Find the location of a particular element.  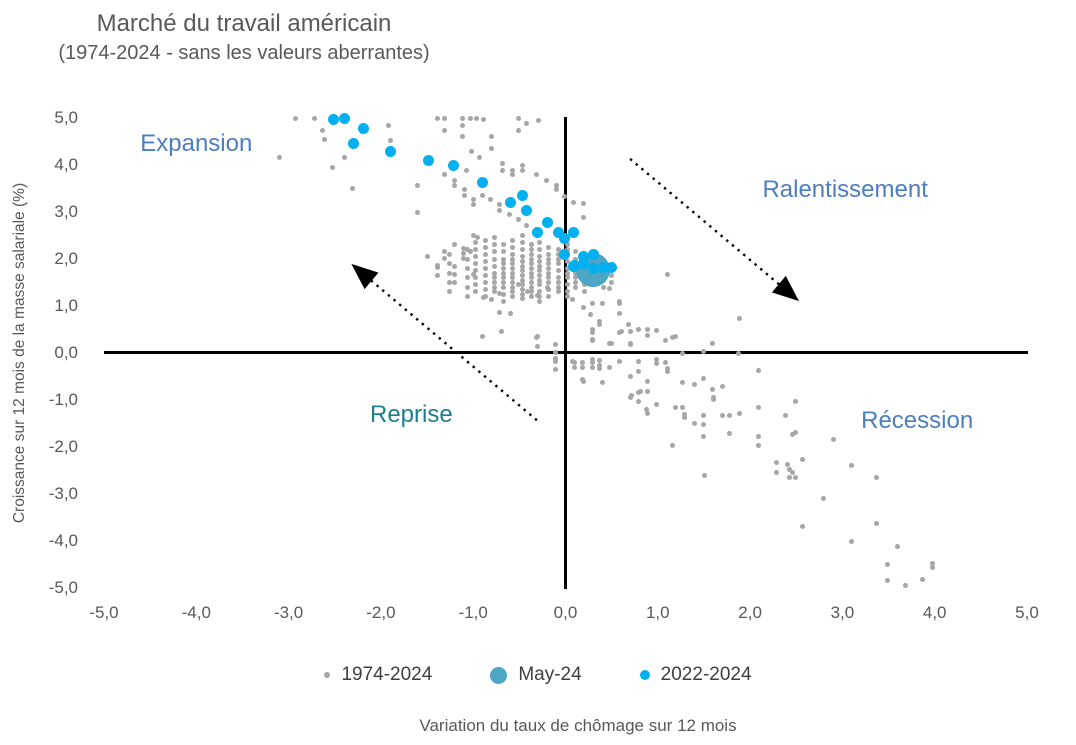

legend-item-may-24: May-24 is located at coordinates (536, 675).